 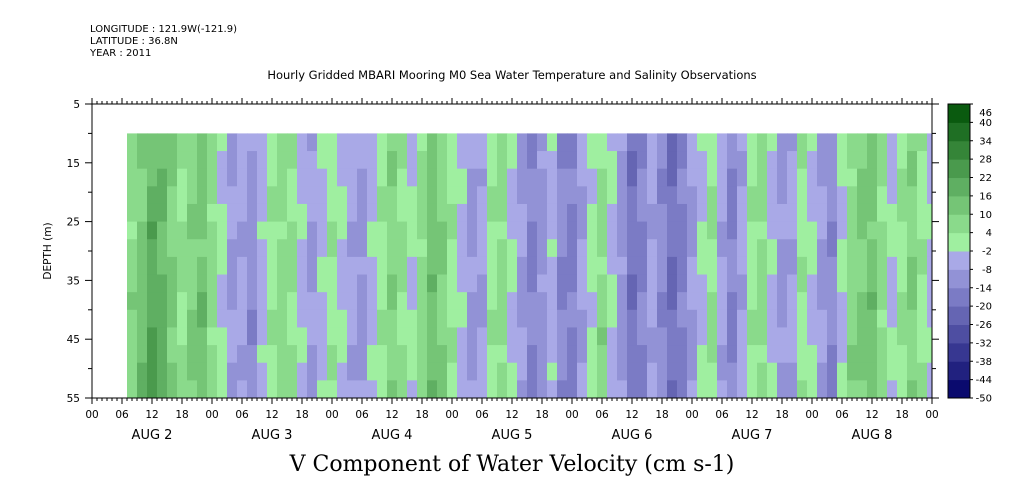 What do you see at coordinates (984, 380) in the screenshot?
I see `colorbar-label: -44` at bounding box center [984, 380].